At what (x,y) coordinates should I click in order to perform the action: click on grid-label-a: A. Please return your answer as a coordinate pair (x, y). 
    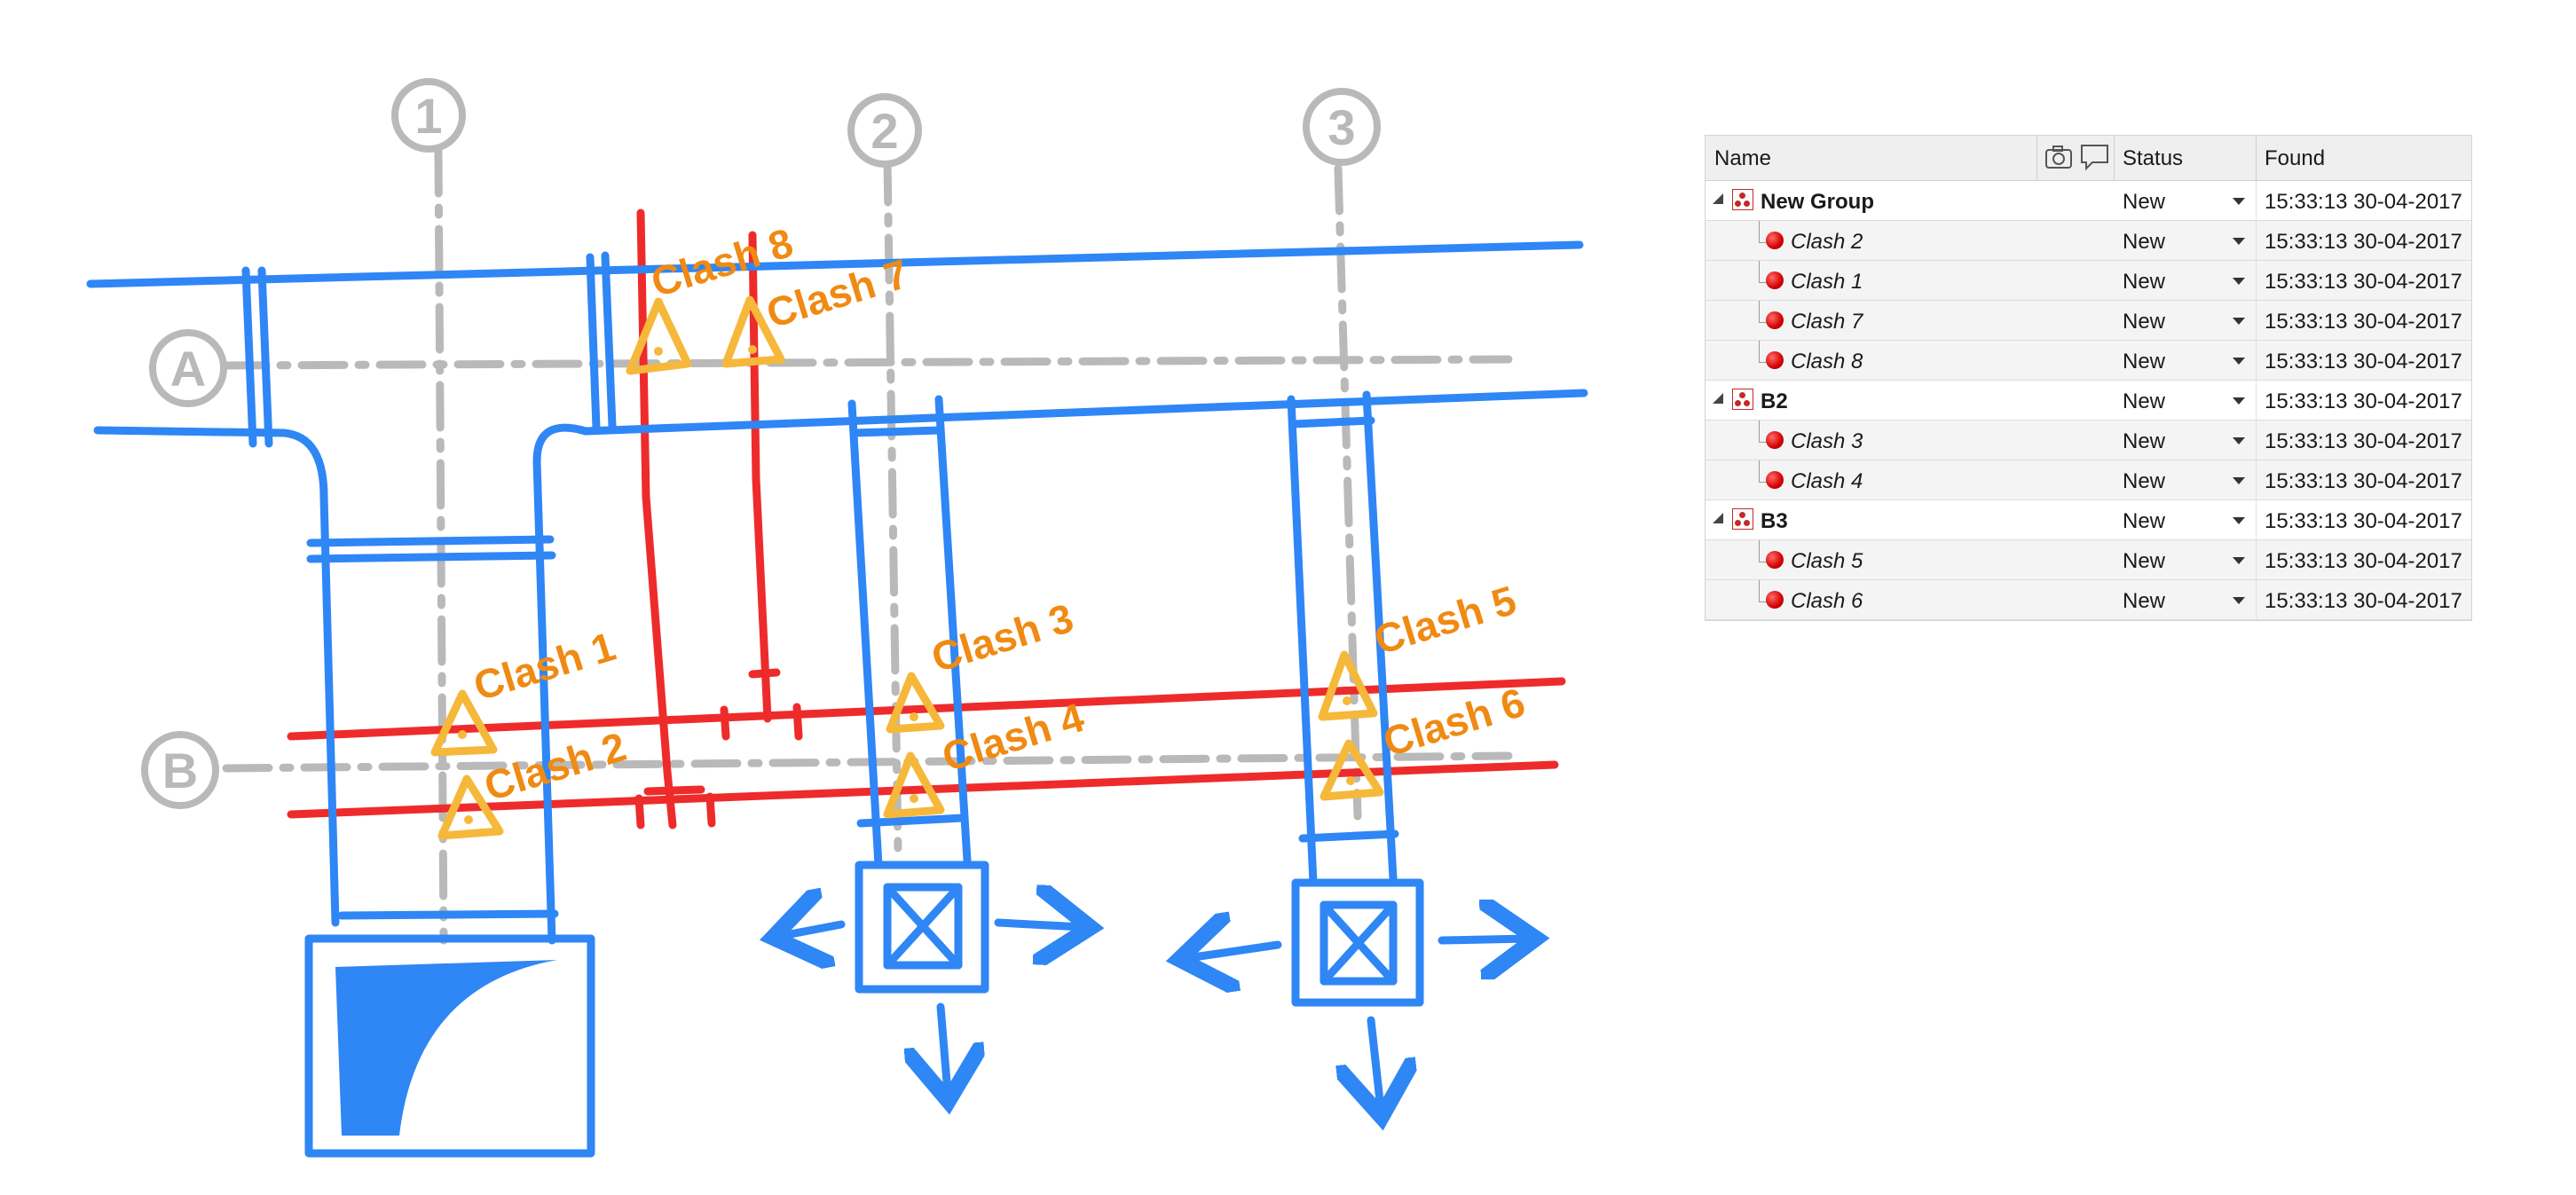
    Looking at the image, I should click on (188, 369).